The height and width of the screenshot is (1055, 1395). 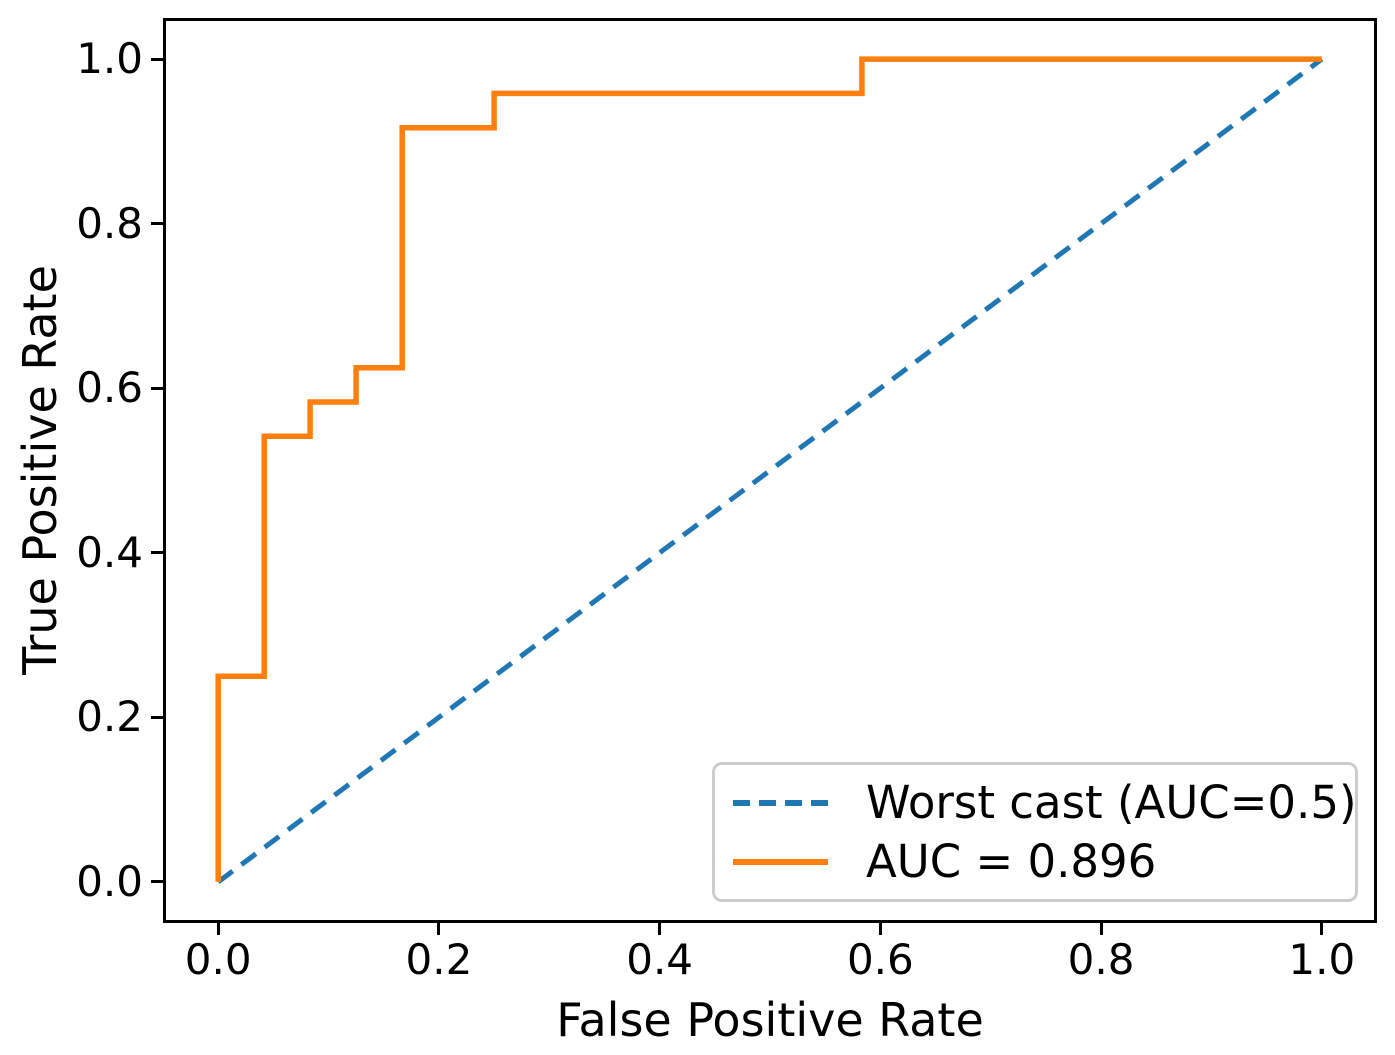 I want to click on y-tick-label: 0.0, so click(x=109, y=881).